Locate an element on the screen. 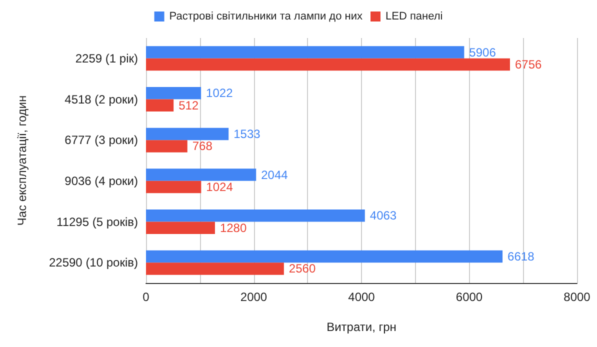 The height and width of the screenshot is (347, 597). y-tick-label: 2259 (1 рік) is located at coordinates (106, 58).